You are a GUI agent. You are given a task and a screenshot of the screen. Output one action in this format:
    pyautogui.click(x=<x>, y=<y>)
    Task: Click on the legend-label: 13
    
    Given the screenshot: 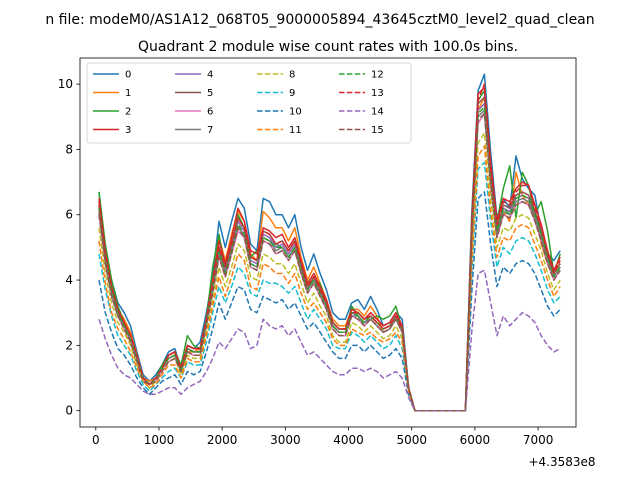 What is the action you would take?
    pyautogui.click(x=377, y=93)
    